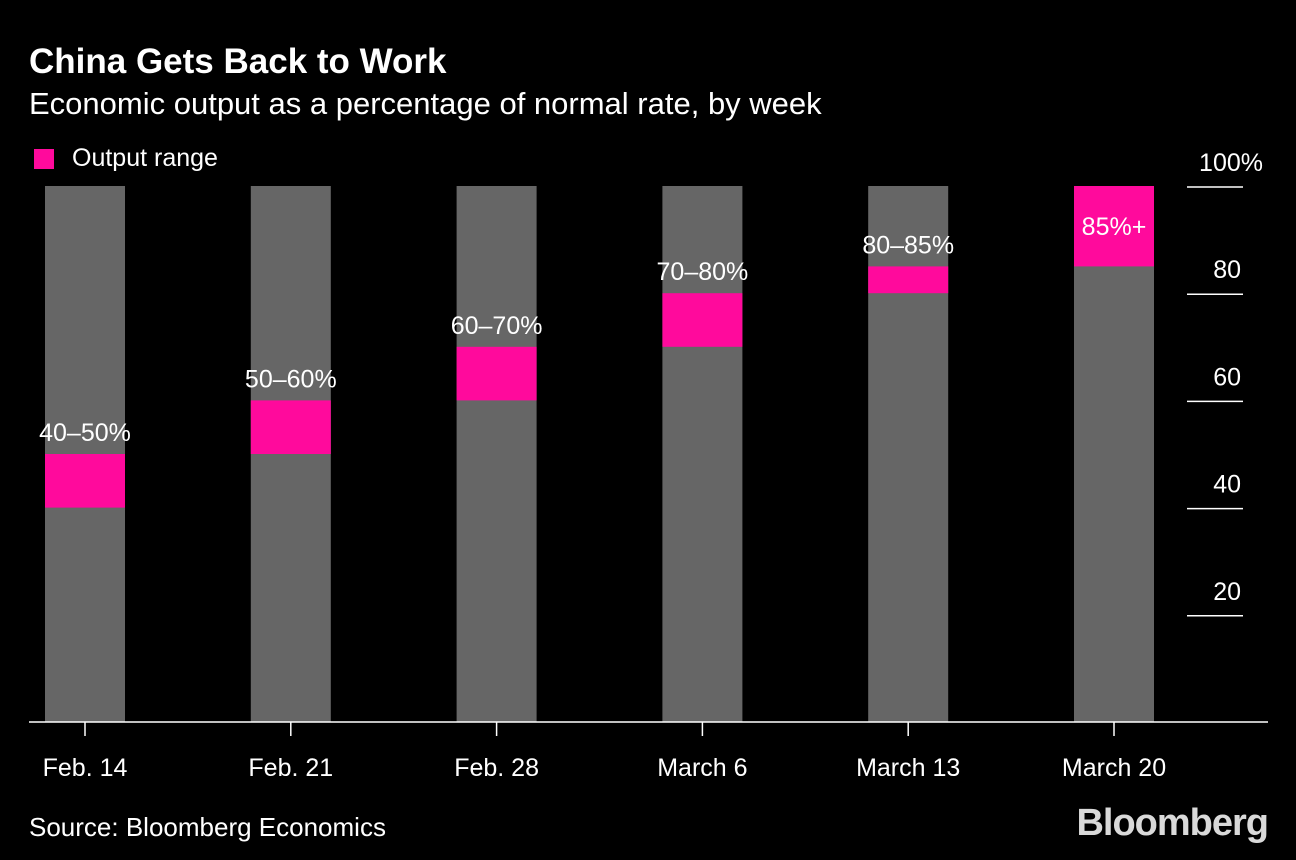 The image size is (1296, 860). I want to click on bloomberg-logo: Bloomberg, so click(1172, 823).